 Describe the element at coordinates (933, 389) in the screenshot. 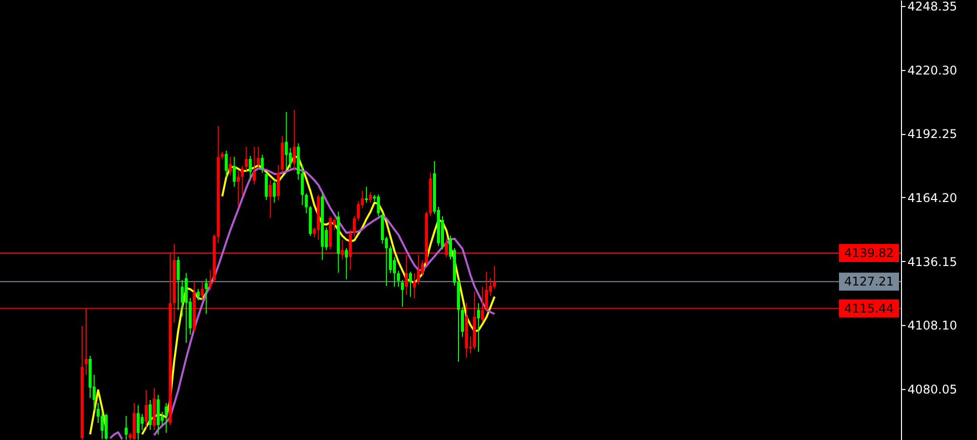

I see `y-tick-label: 4080.05` at that location.